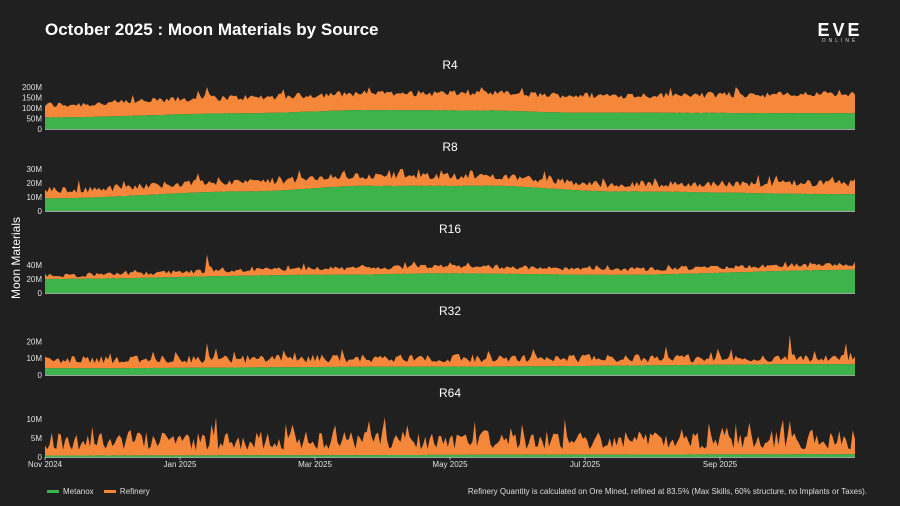 This screenshot has width=900, height=506. Describe the element at coordinates (36, 438) in the screenshot. I see `ytick-label-r64-1: 5M` at that location.